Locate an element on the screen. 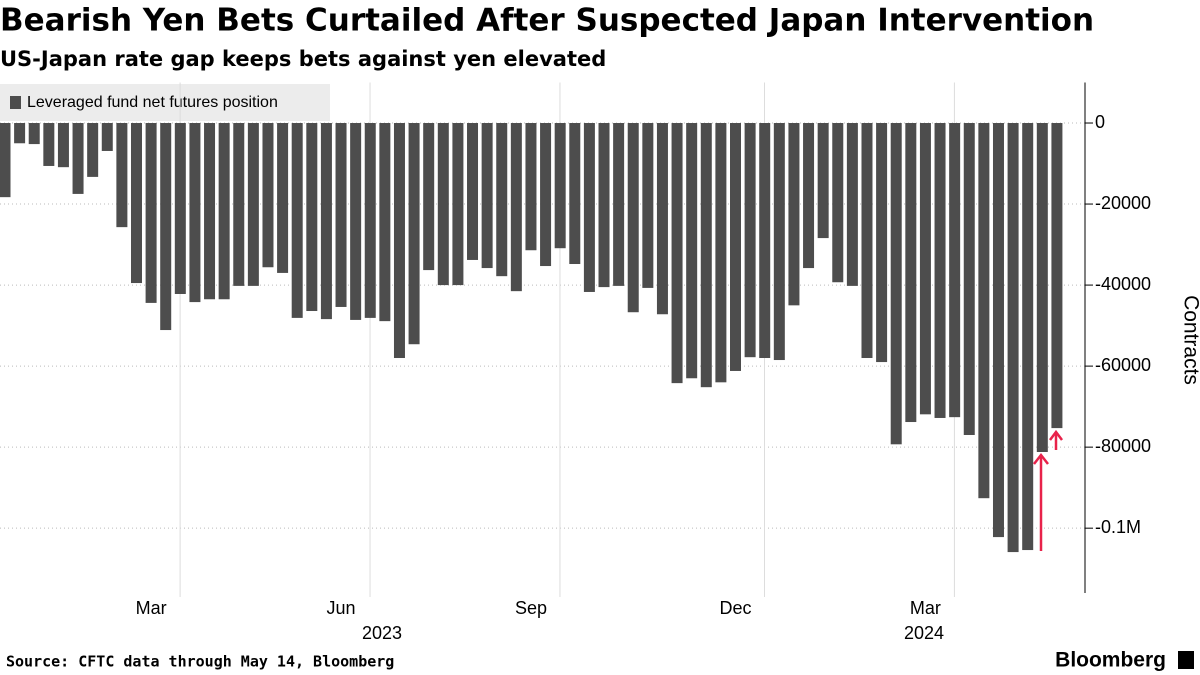 The height and width of the screenshot is (675, 1200). y-tick-label: -60000 is located at coordinates (1123, 365).